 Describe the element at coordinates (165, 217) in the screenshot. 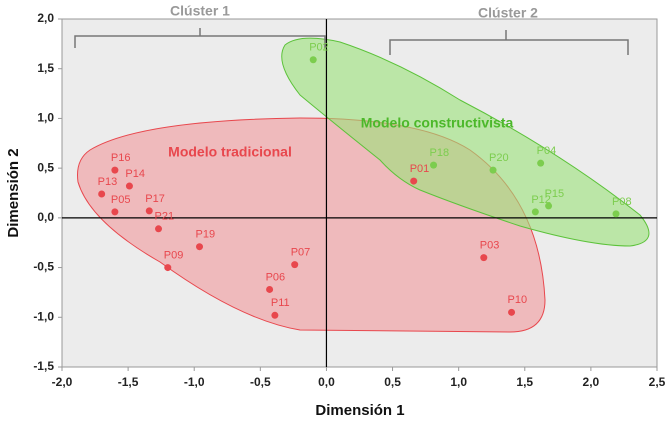

I see `point-label: P21` at that location.